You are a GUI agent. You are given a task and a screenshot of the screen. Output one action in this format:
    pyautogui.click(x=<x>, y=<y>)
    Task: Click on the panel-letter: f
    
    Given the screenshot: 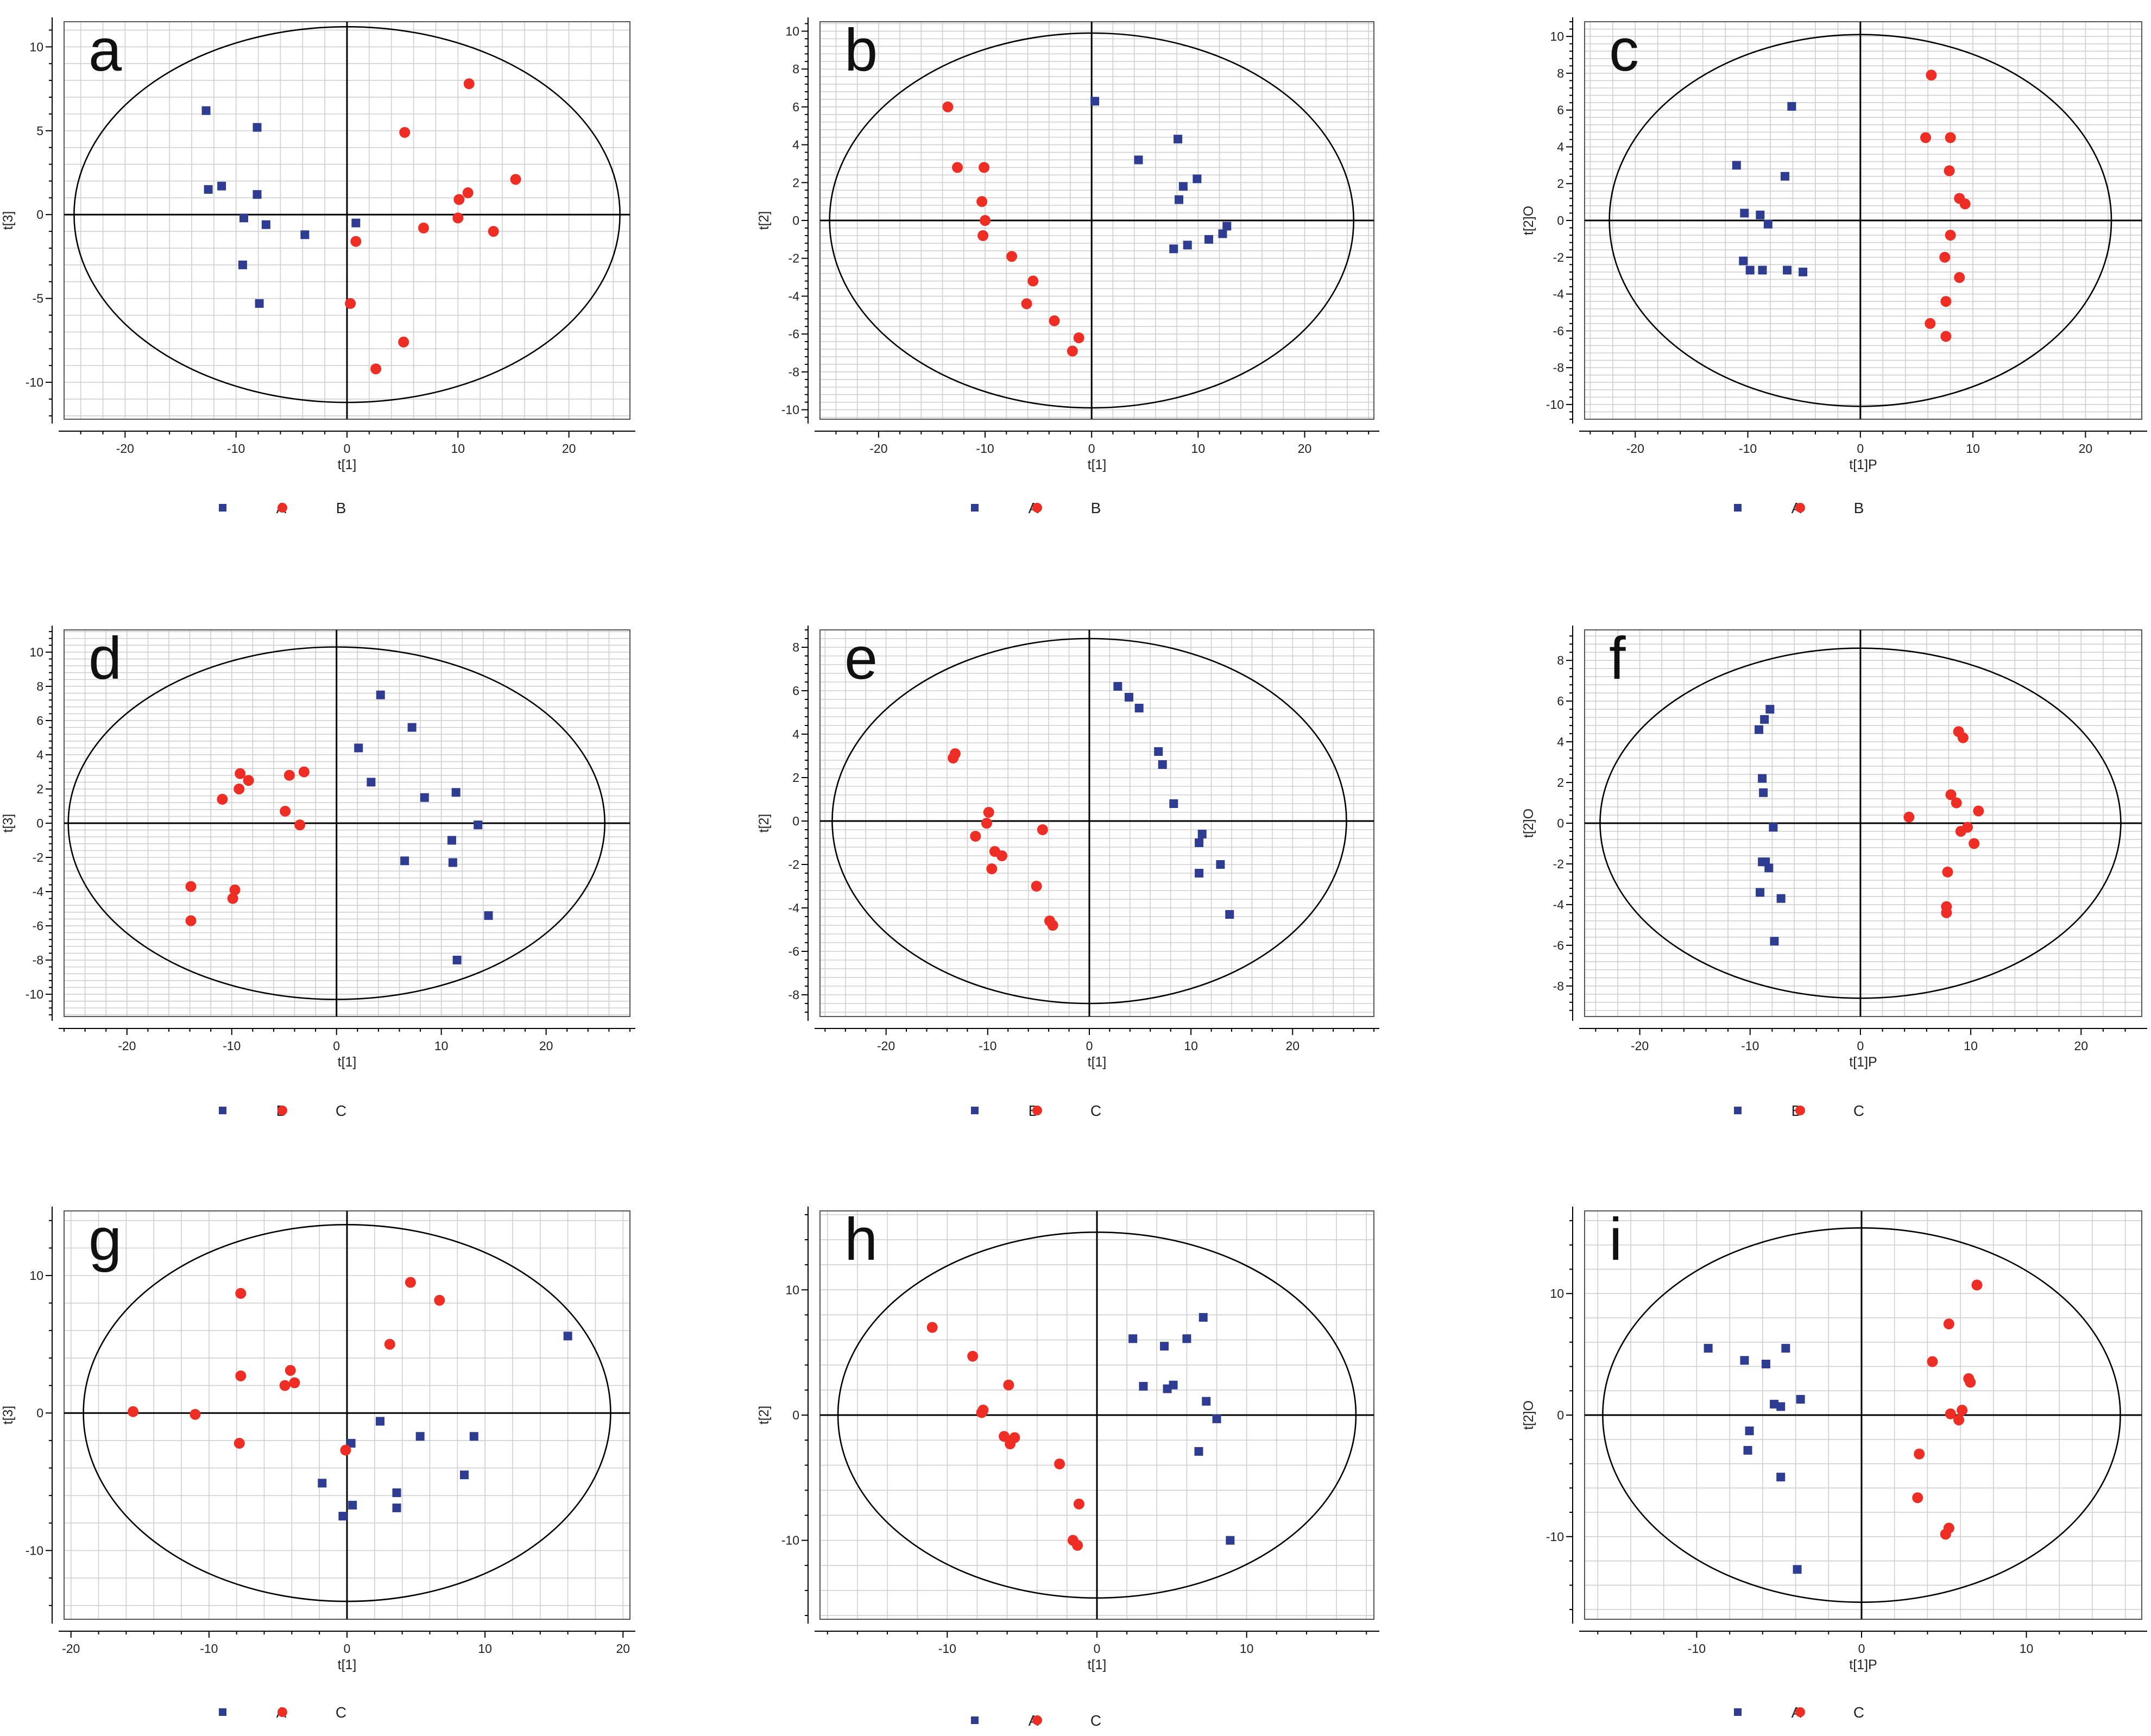 What is the action you would take?
    pyautogui.click(x=1617, y=658)
    